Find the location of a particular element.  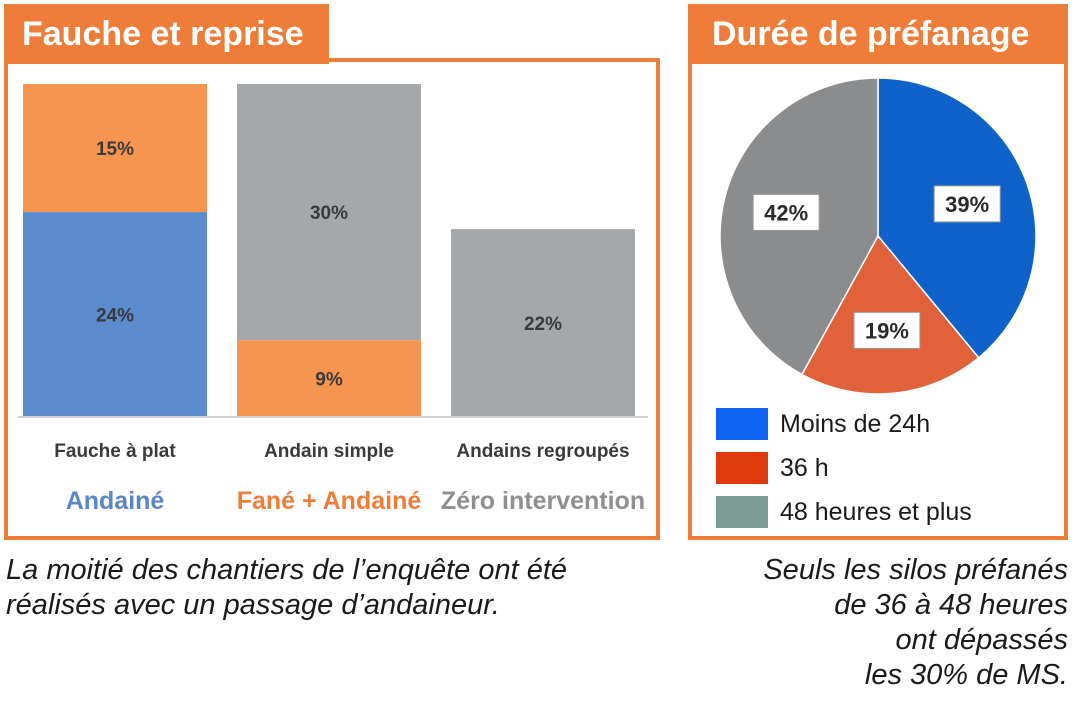

pie-chart: 39% 19% 42% is located at coordinates (878, 236).